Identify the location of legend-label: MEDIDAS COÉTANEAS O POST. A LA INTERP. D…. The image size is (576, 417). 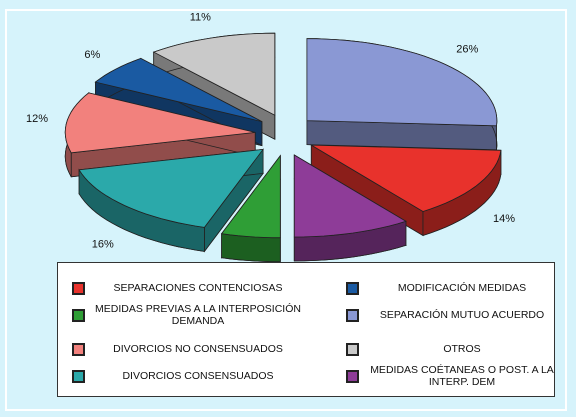
(462, 376).